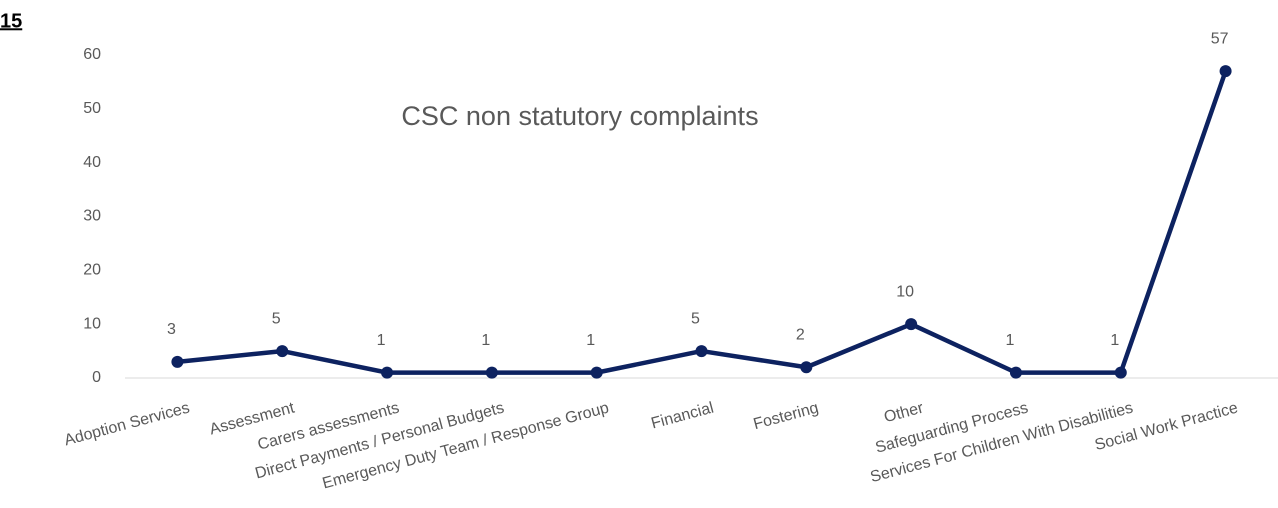  What do you see at coordinates (92, 108) in the screenshot?
I see `y-tick-label: 50` at bounding box center [92, 108].